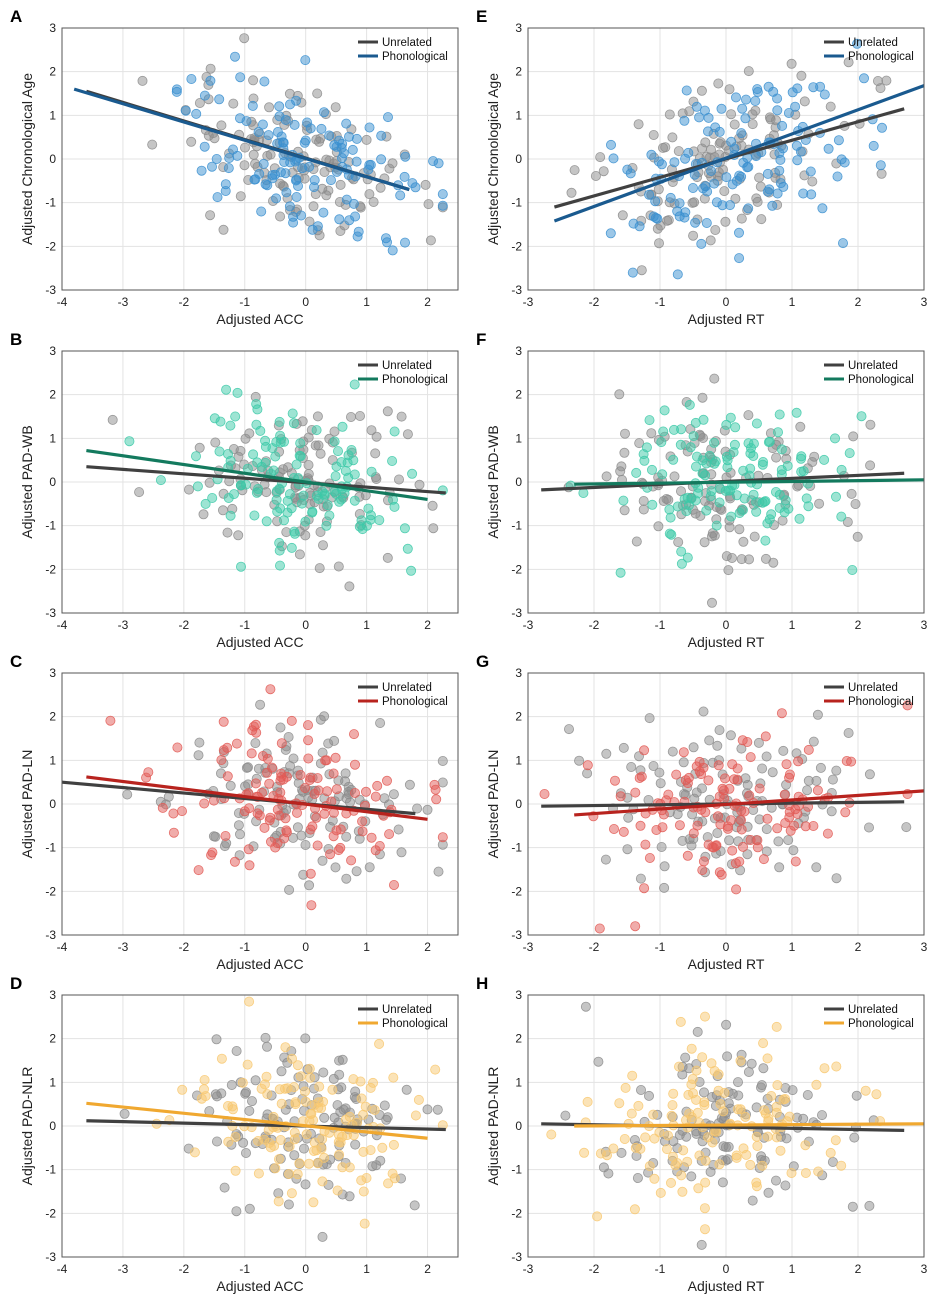 The image size is (933, 1300). Describe the element at coordinates (518, 72) in the screenshot. I see `y-tick-label: 2` at that location.